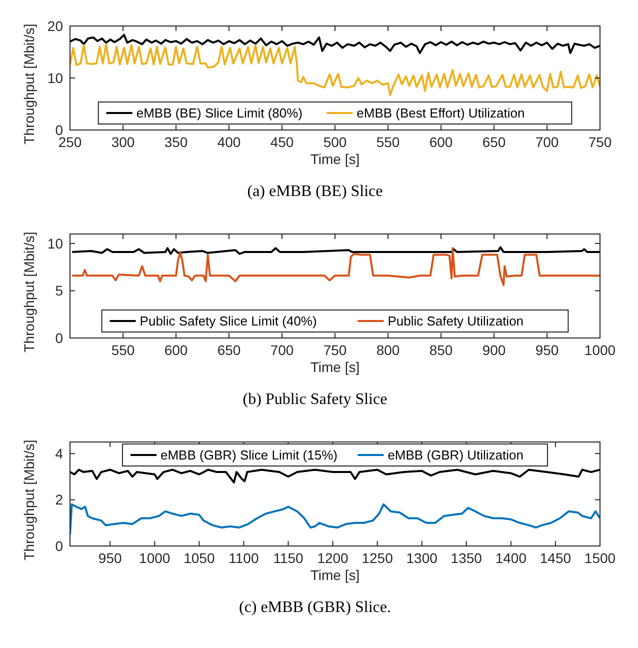  I want to click on legend-label: eMBB (BE) Slice Limit (80%), so click(219, 113).